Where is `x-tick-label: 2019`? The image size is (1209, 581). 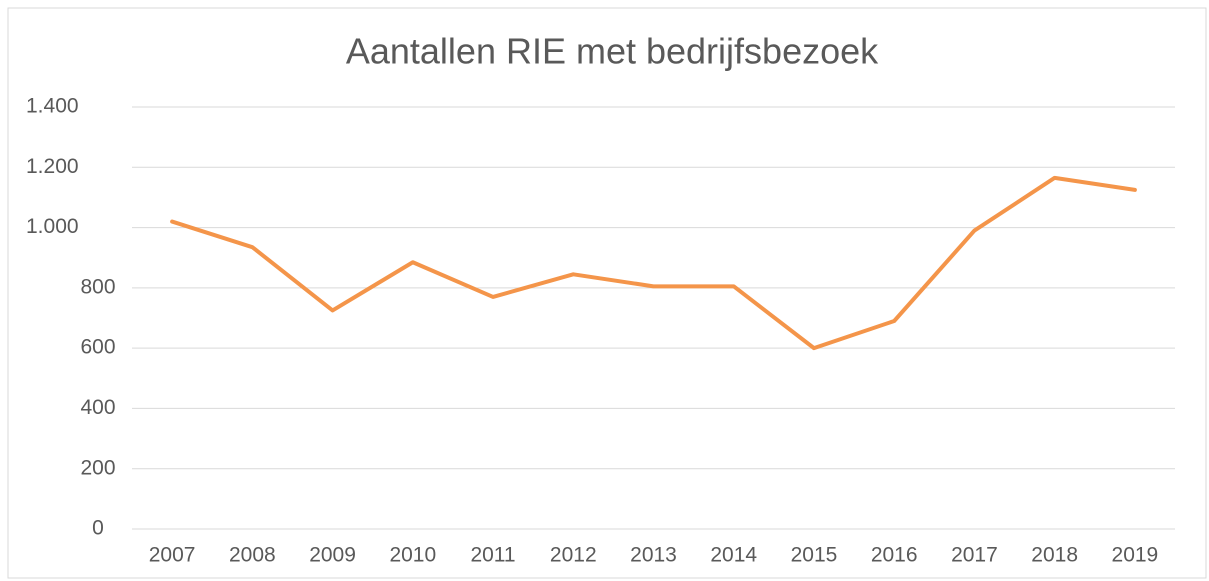
x-tick-label: 2019 is located at coordinates (1135, 555).